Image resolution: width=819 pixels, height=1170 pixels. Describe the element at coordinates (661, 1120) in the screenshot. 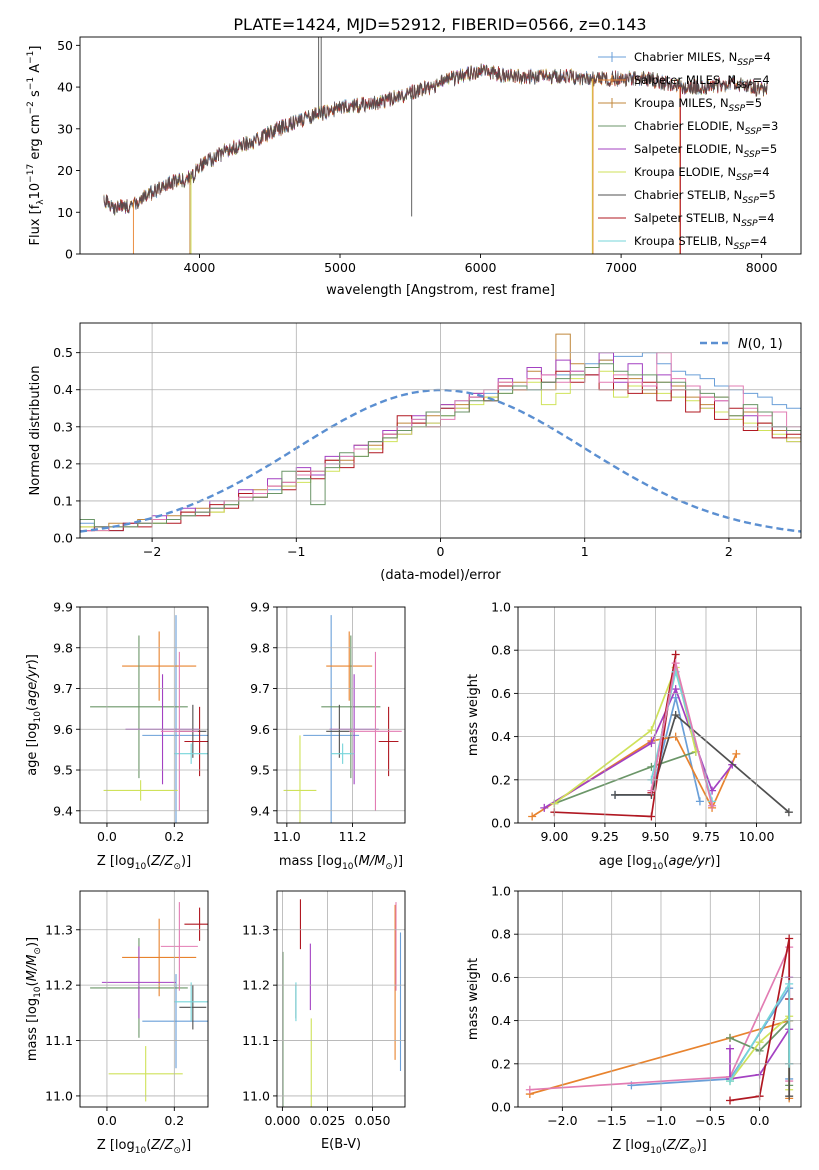

I see `x-tick-label: −1.0` at that location.